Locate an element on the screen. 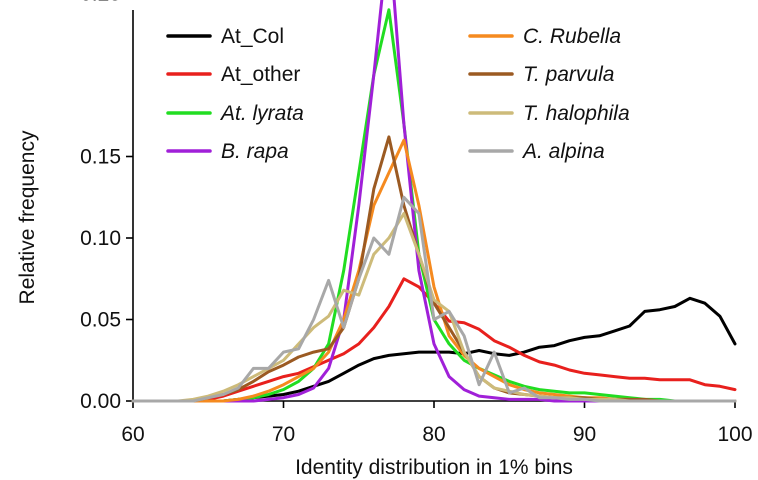 Image resolution: width=758 pixels, height=480 pixels. x-tick-label: 80 is located at coordinates (433, 434).